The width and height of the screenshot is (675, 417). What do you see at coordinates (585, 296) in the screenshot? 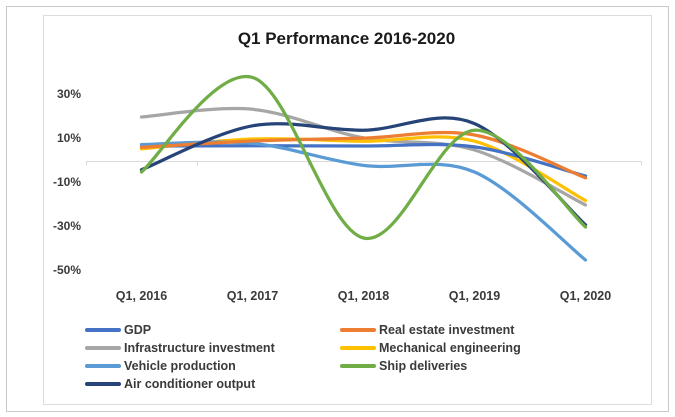
I see `x-category-label: Q1, 2020` at bounding box center [585, 296].